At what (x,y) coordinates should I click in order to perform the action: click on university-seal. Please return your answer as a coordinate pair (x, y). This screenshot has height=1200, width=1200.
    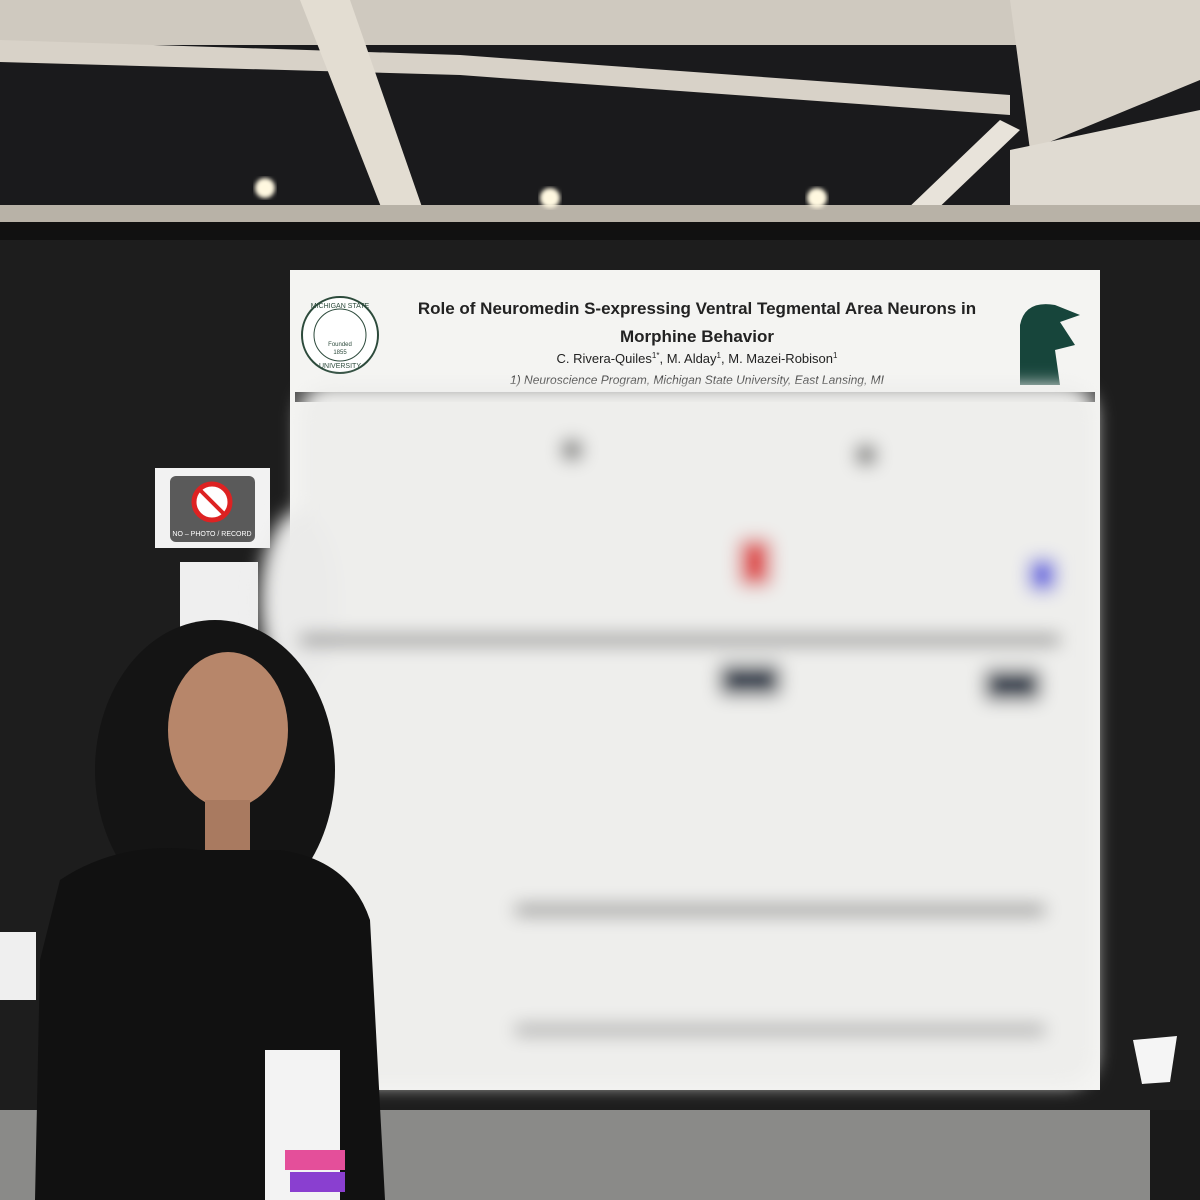
    Looking at the image, I should click on (340, 335).